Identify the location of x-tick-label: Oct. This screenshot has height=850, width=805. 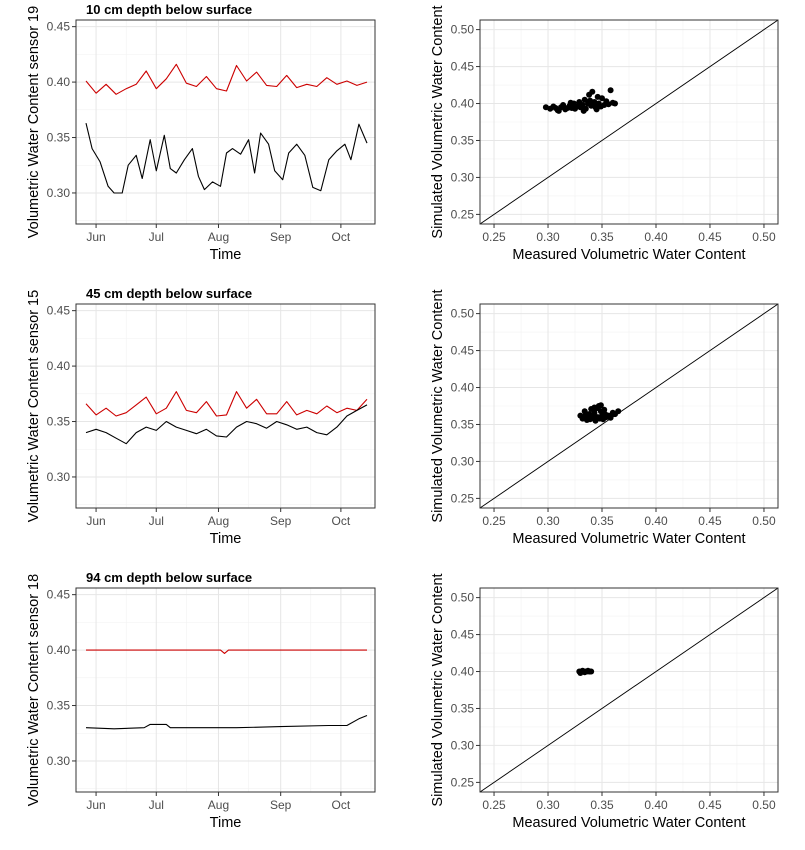
(341, 805).